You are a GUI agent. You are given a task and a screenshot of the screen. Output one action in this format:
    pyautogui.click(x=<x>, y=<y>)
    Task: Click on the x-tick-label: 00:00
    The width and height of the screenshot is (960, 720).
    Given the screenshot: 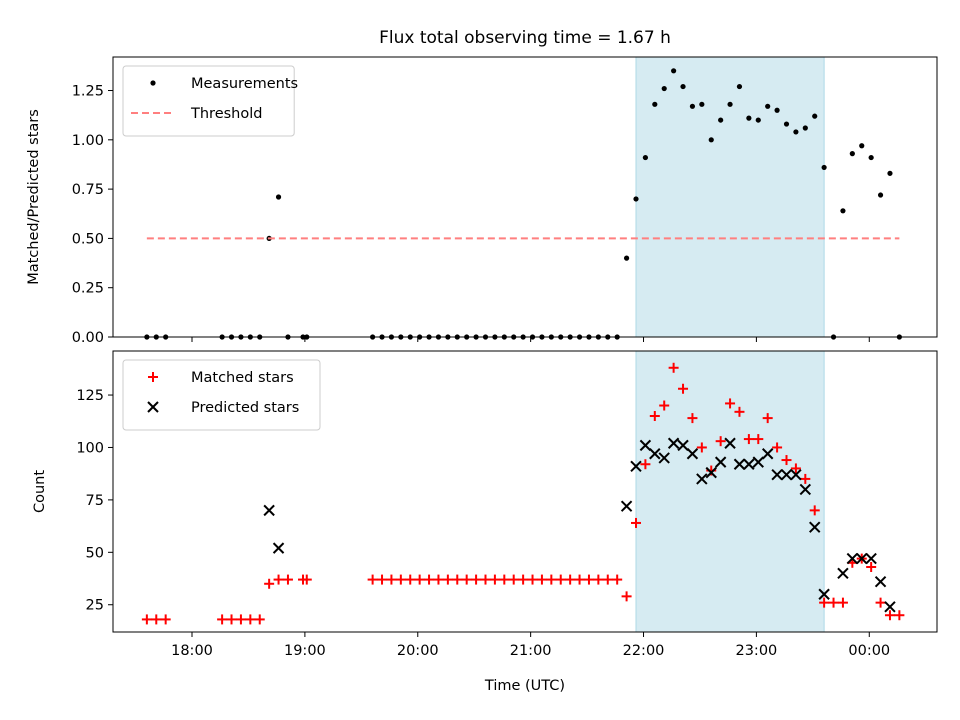 What is the action you would take?
    pyautogui.click(x=869, y=651)
    